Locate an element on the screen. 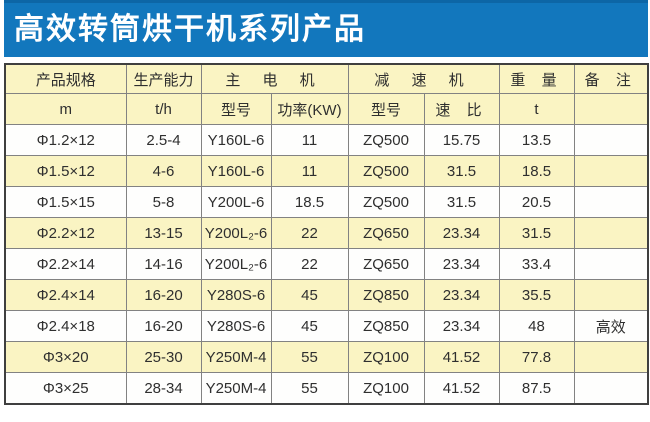 The image size is (650, 422). cell-motor-model: Y200L-6 is located at coordinates (236, 202).